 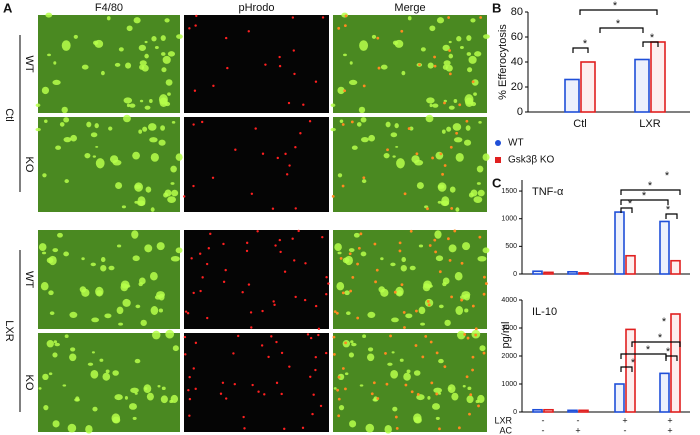 What do you see at coordinates (520, 112) in the screenshot?
I see `y-tick-label: 0` at bounding box center [520, 112].